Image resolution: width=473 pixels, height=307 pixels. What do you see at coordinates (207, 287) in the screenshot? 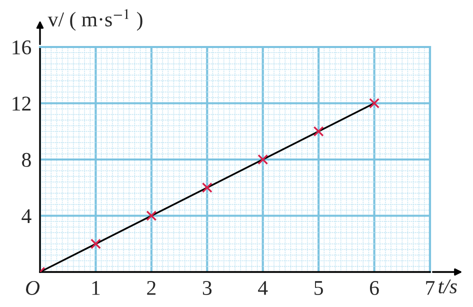
I see `x-tick-label: 3` at bounding box center [207, 287].